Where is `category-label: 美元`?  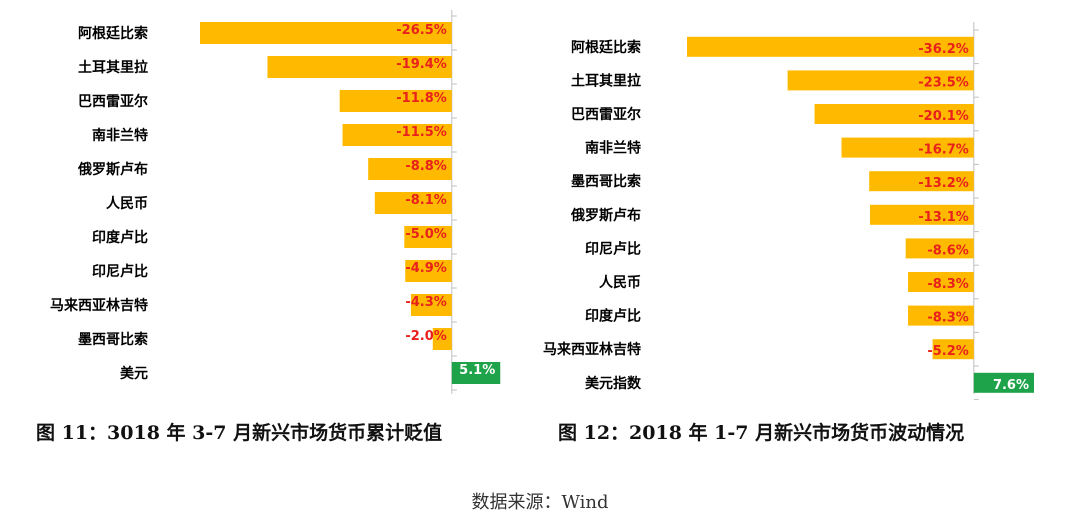
category-label: 美元 is located at coordinates (134, 373).